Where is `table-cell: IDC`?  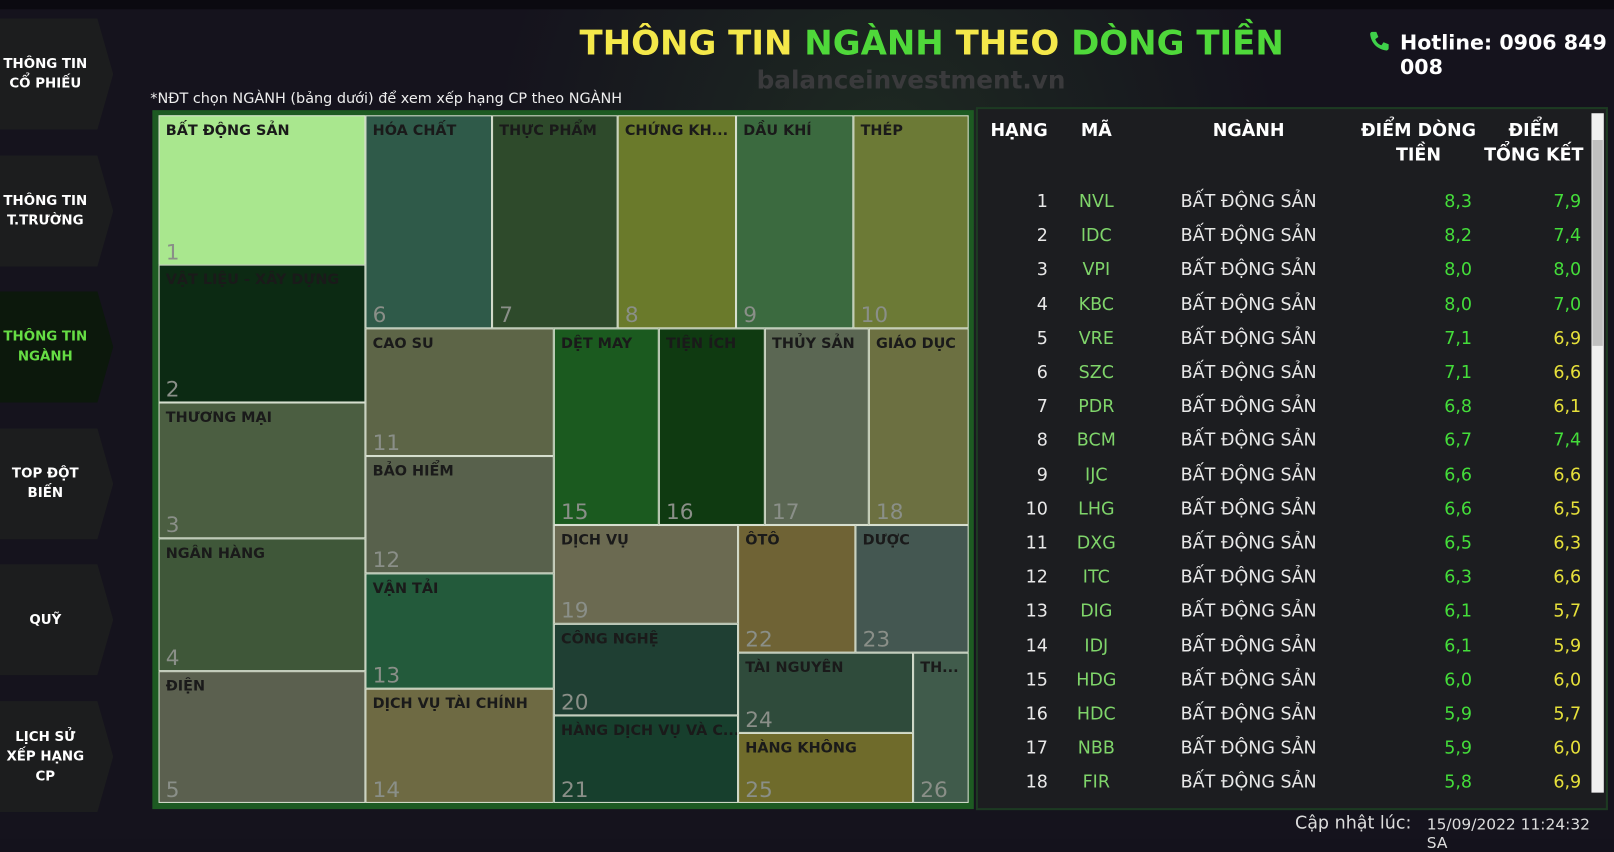
table-cell: IDC is located at coordinates (1096, 236).